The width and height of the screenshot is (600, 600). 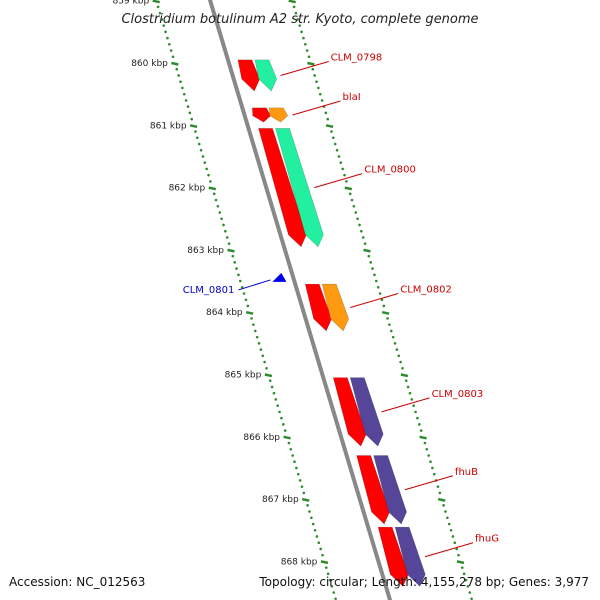 I want to click on gene-label-fhug: fhuG, so click(x=487, y=539).